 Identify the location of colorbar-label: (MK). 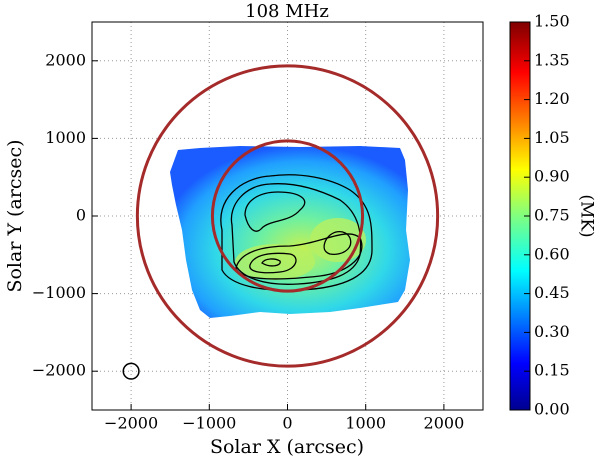
(587, 215).